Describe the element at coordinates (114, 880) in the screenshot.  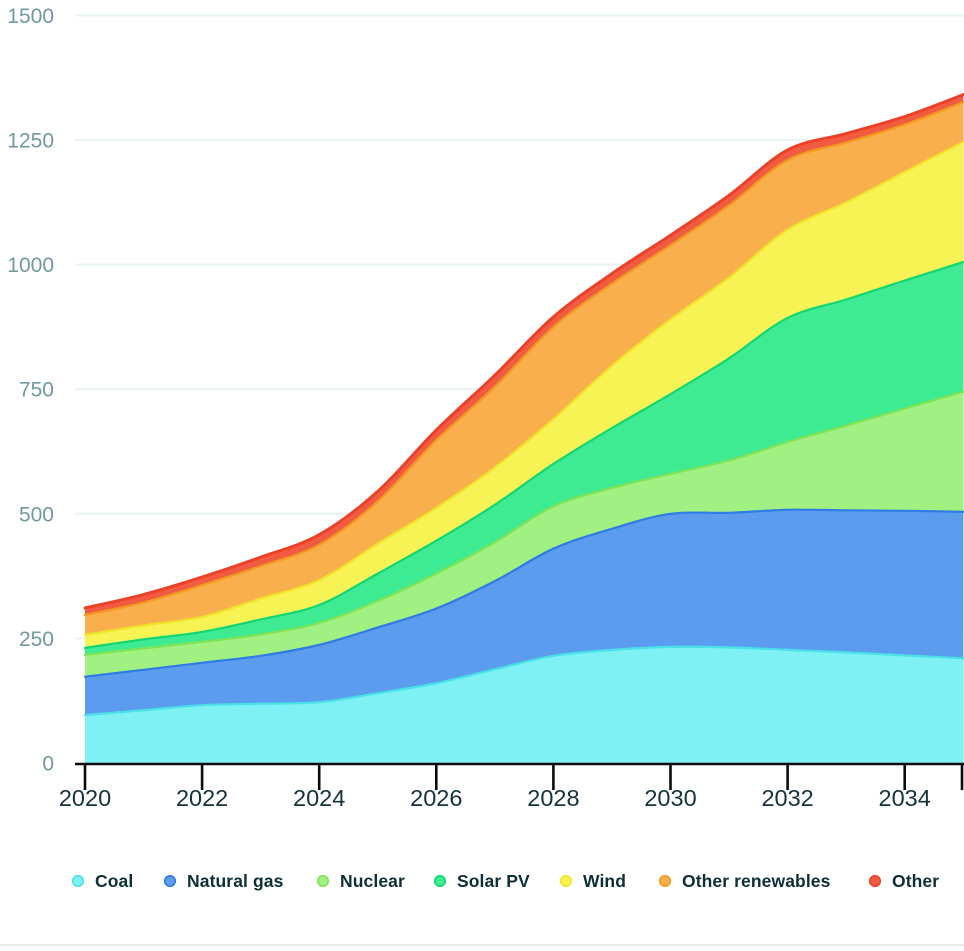
I see `legend-label: Coal` at that location.